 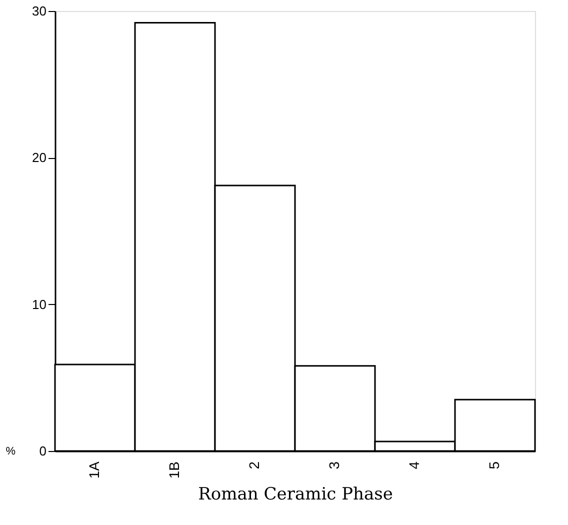 What do you see at coordinates (94, 469) in the screenshot?
I see `x-tick-label: 1A` at bounding box center [94, 469].